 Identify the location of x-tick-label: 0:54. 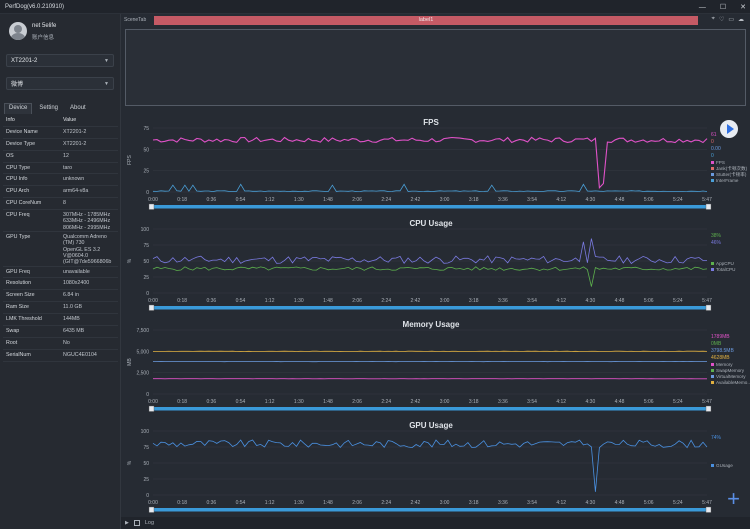
(241, 402).